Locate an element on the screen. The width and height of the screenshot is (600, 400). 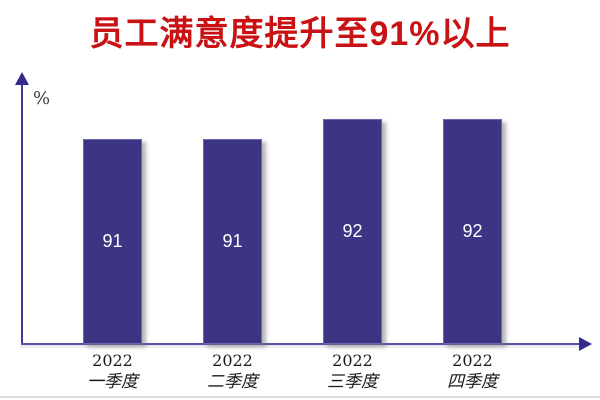
chart-title: 员工满意度提升至91%以上 is located at coordinates (300, 34).